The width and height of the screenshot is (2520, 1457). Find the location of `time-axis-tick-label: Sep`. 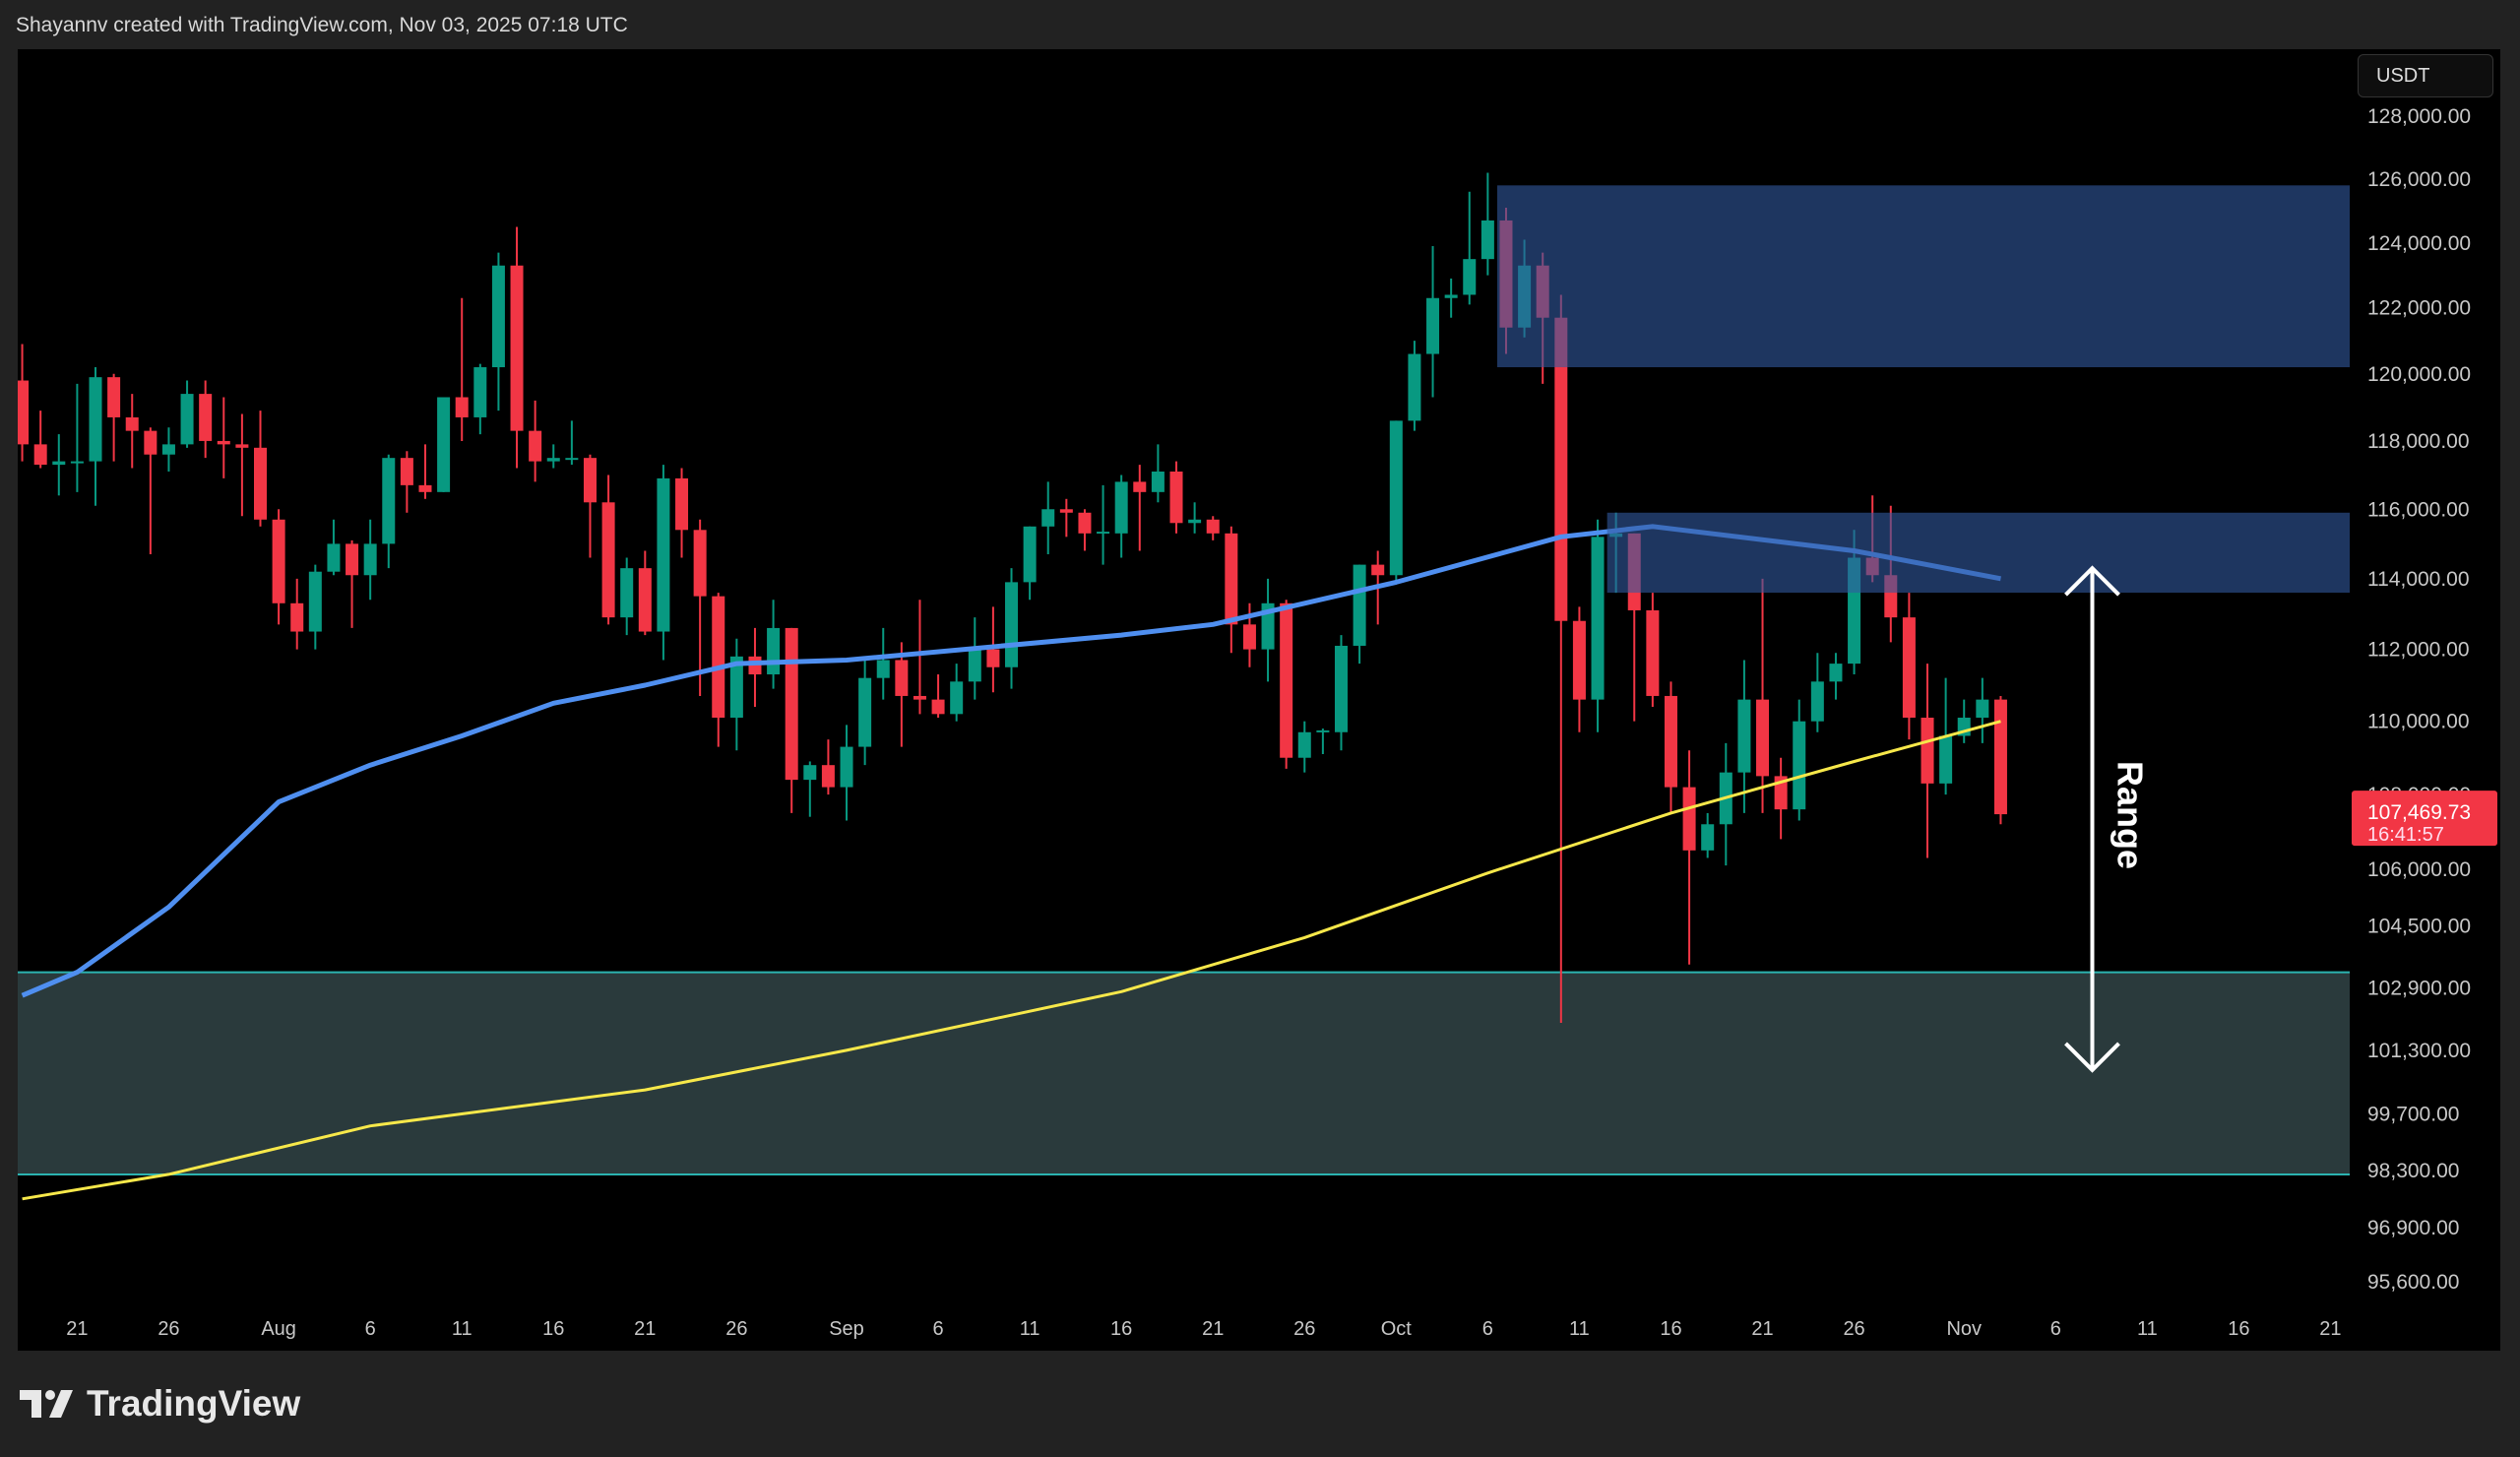

time-axis-tick-label: Sep is located at coordinates (846, 1329).